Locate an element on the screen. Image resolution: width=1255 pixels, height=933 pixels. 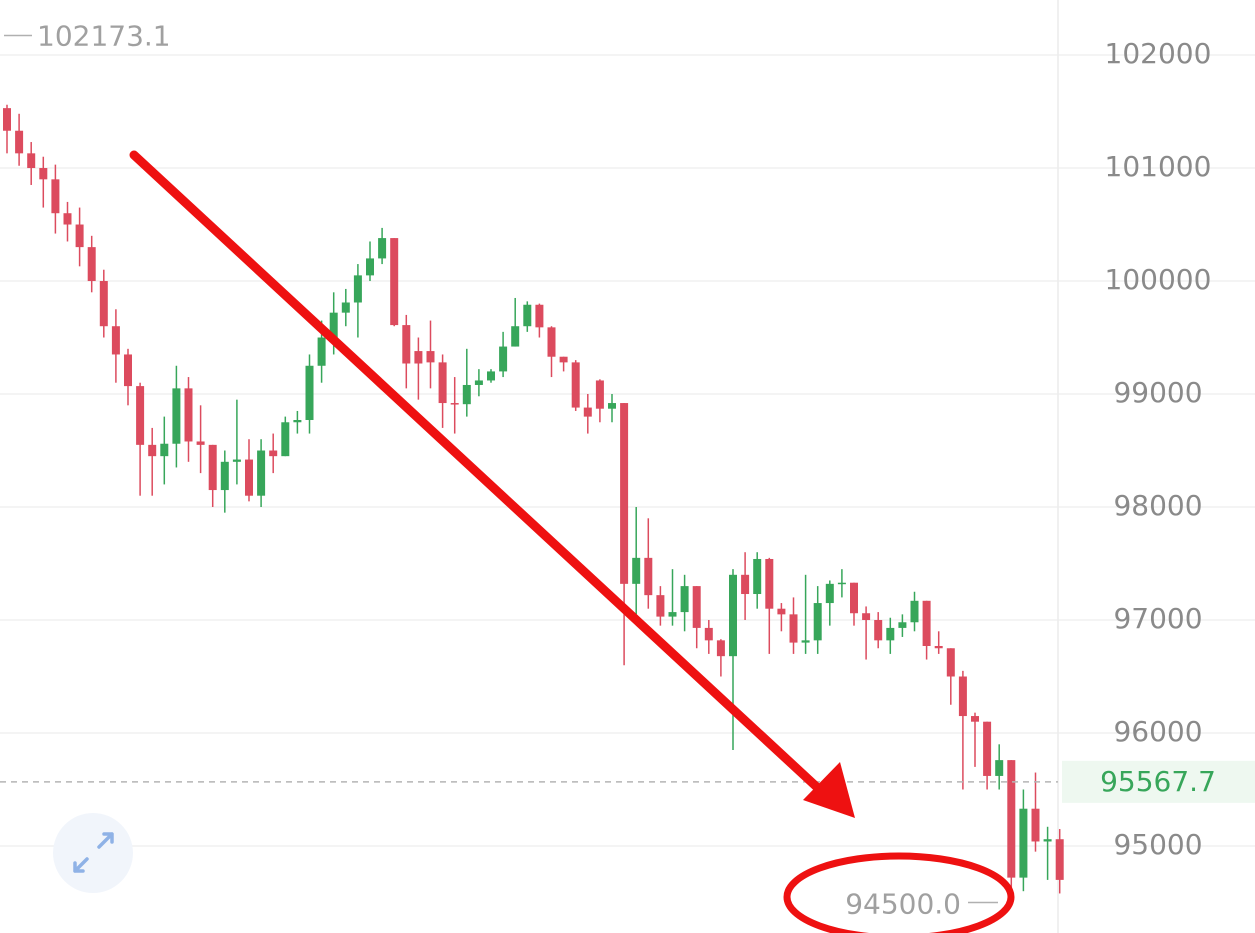
y-tick-label: 97000 is located at coordinates (1157, 618).